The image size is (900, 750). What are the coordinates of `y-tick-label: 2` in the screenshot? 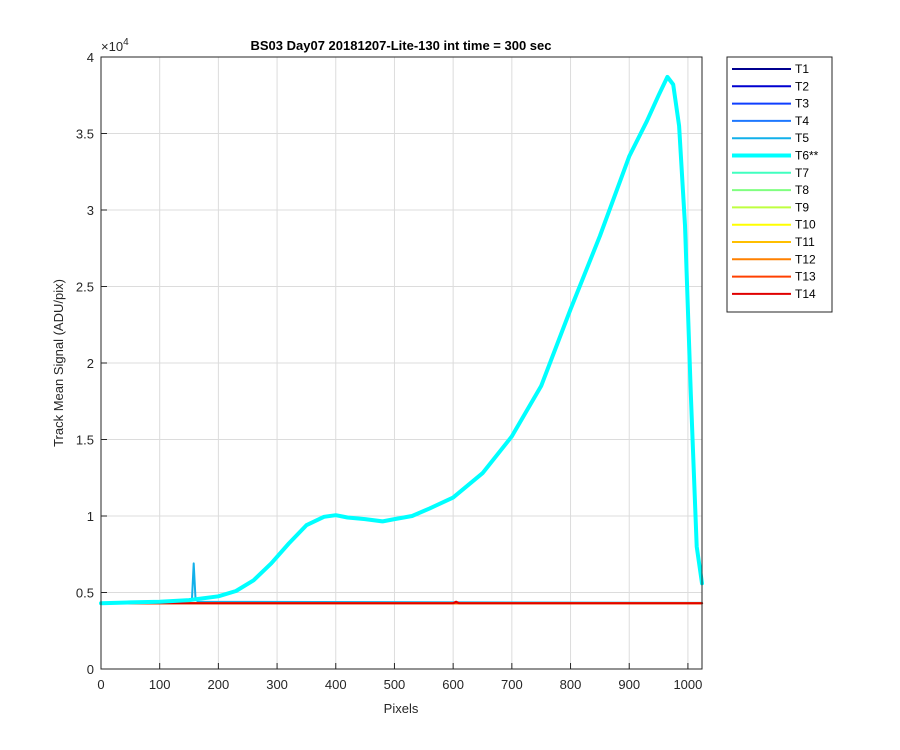 It's located at (90, 363).